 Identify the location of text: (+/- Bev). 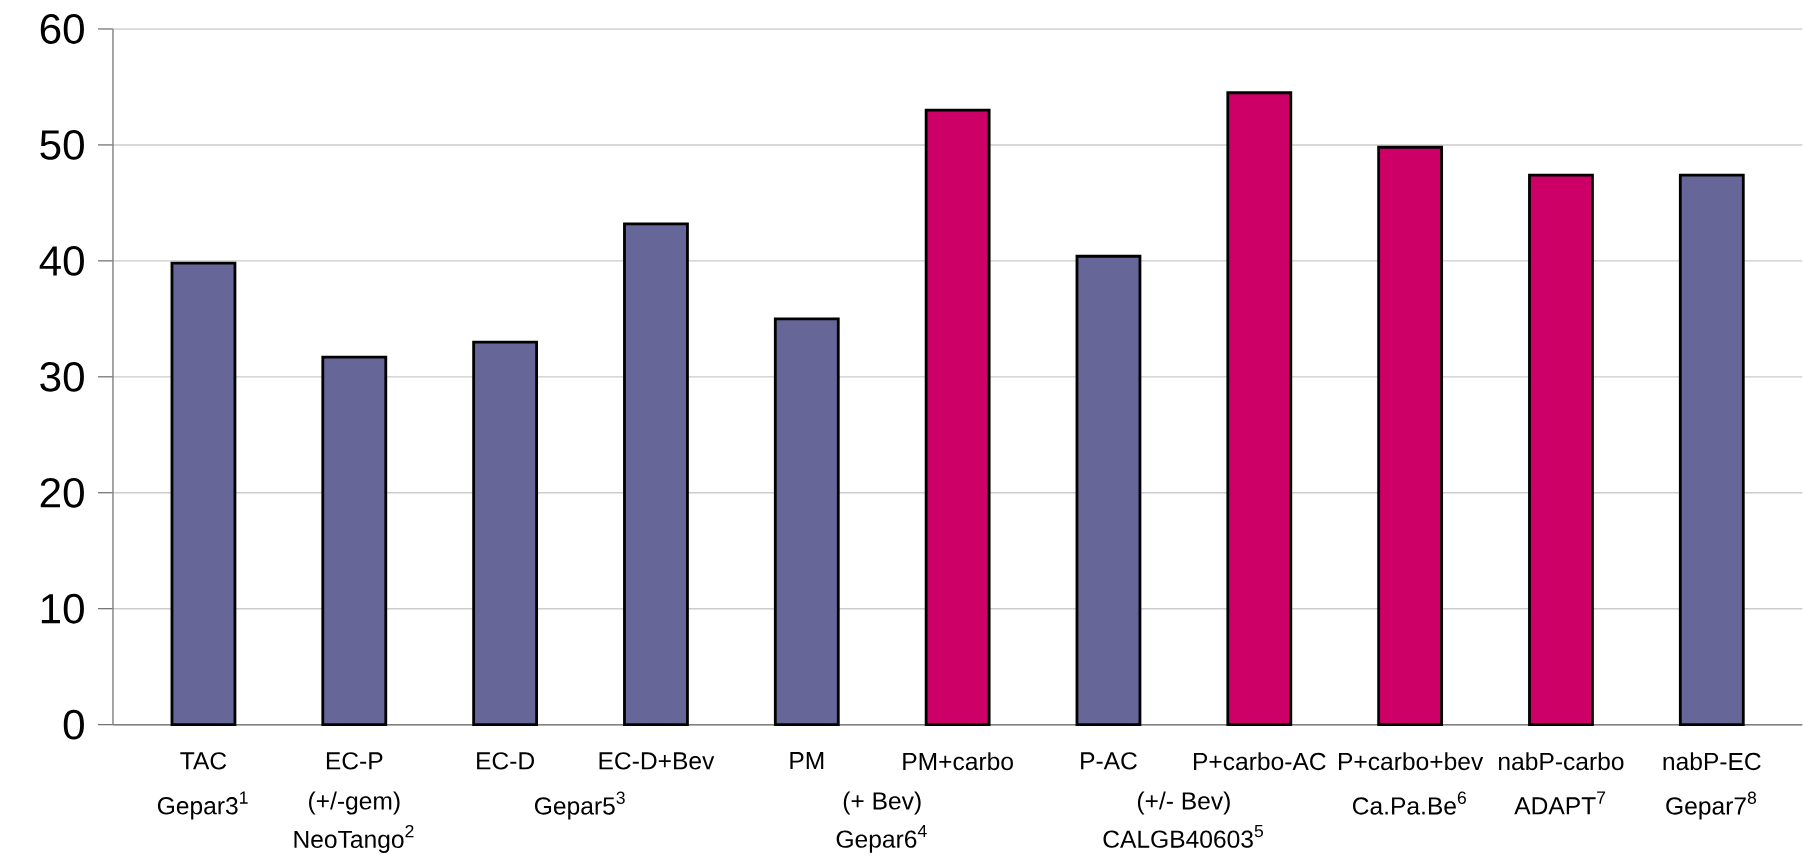
(1183, 803).